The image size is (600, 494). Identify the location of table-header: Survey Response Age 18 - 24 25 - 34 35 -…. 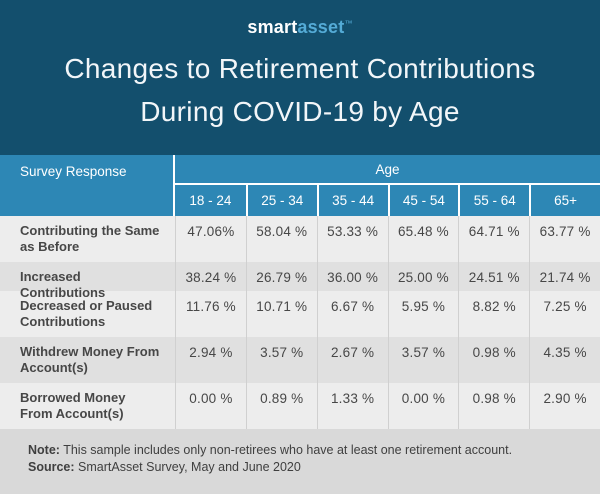
(300, 185).